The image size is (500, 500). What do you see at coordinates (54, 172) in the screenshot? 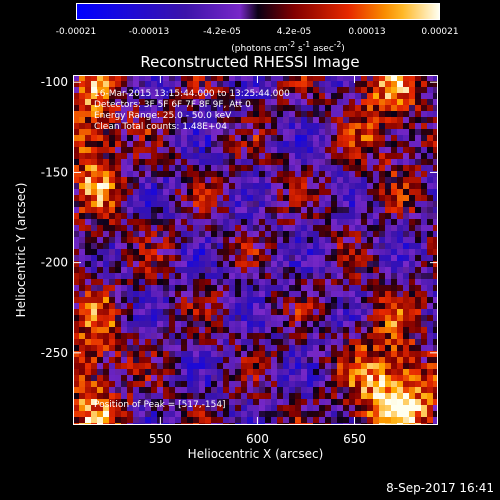
I see `y-tick-label: -150` at bounding box center [54, 172].